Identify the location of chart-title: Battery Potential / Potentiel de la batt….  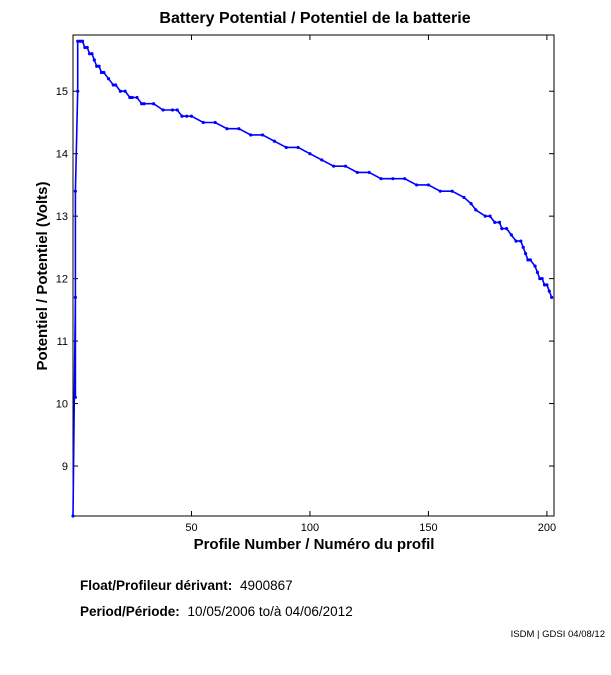
(314, 18).